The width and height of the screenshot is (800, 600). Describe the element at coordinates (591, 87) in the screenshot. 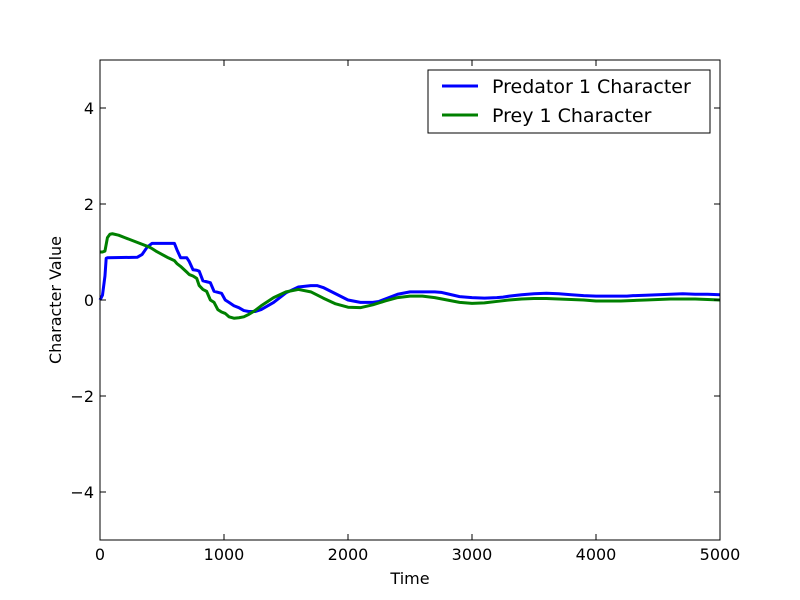

I see `legend-label-predator: Predator 1 Character` at that location.